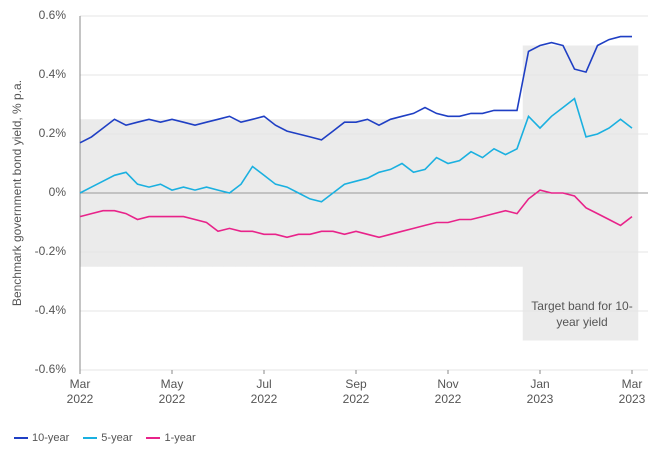 The image size is (662, 452). Describe the element at coordinates (180, 438) in the screenshot. I see `legend-text: 1-year` at that location.